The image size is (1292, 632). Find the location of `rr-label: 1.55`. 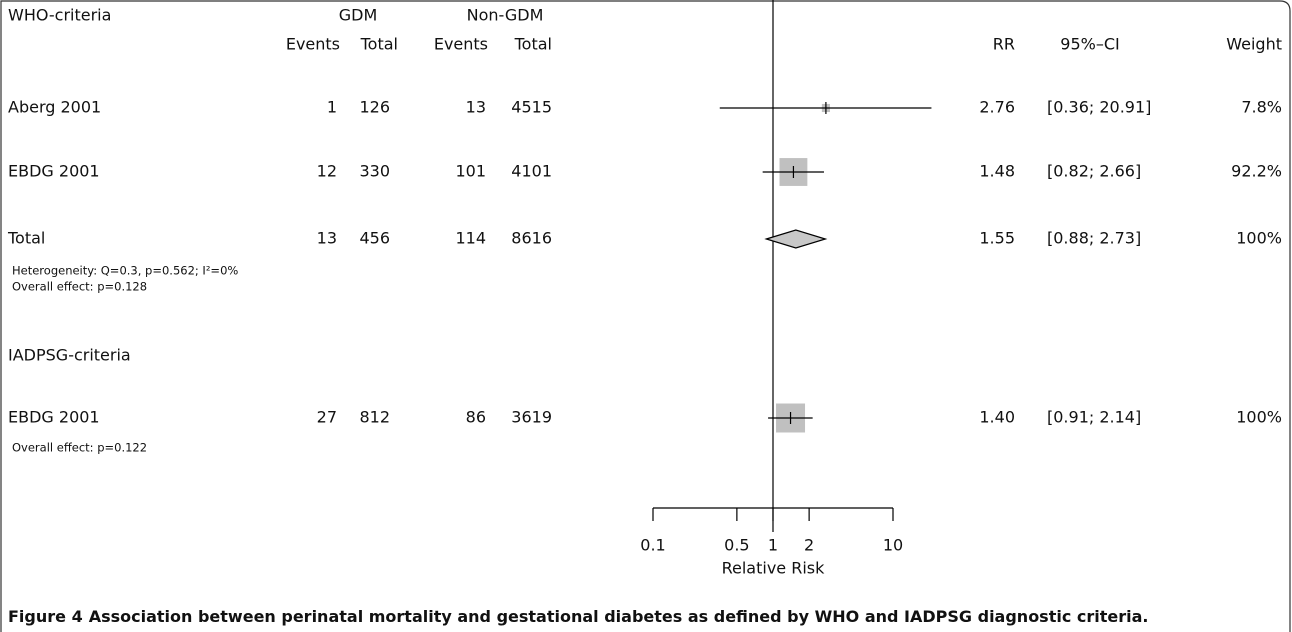

rr-label: 1.55 is located at coordinates (997, 238).